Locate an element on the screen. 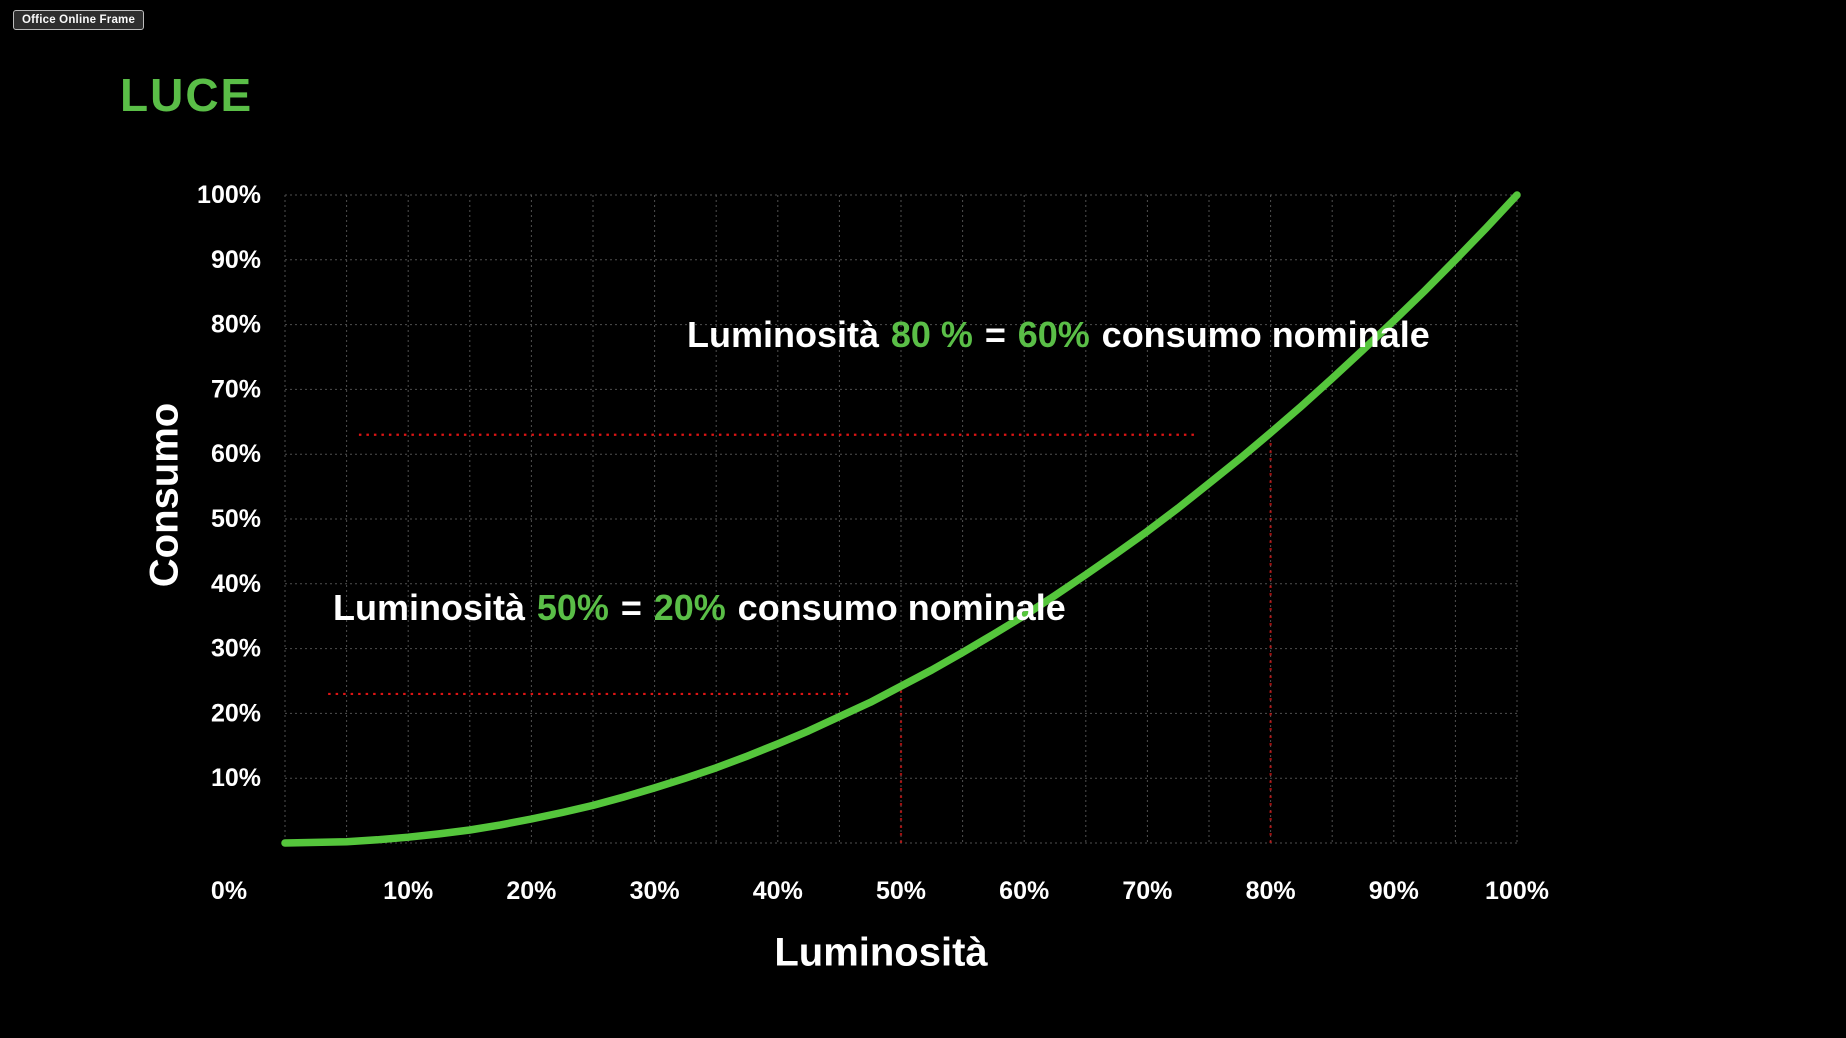 The height and width of the screenshot is (1038, 1846). annotation-consumption-value: 60% is located at coordinates (1053, 334).